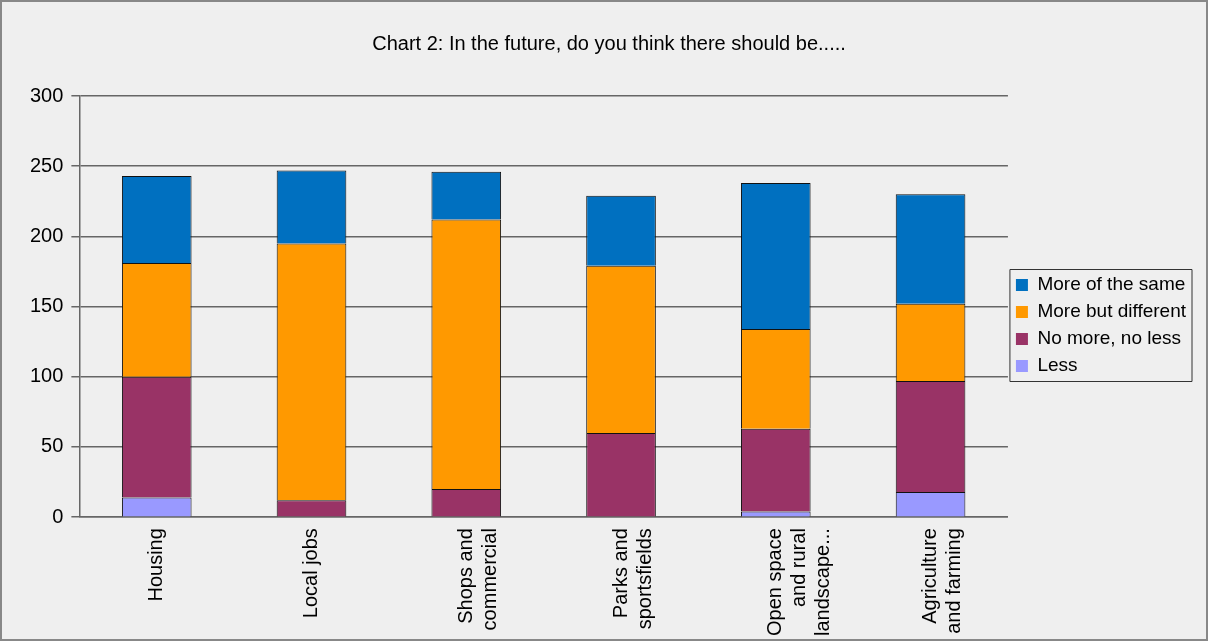 The image size is (1208, 641). Describe the element at coordinates (46, 375) in the screenshot. I see `y-tick-label: 100` at that location.